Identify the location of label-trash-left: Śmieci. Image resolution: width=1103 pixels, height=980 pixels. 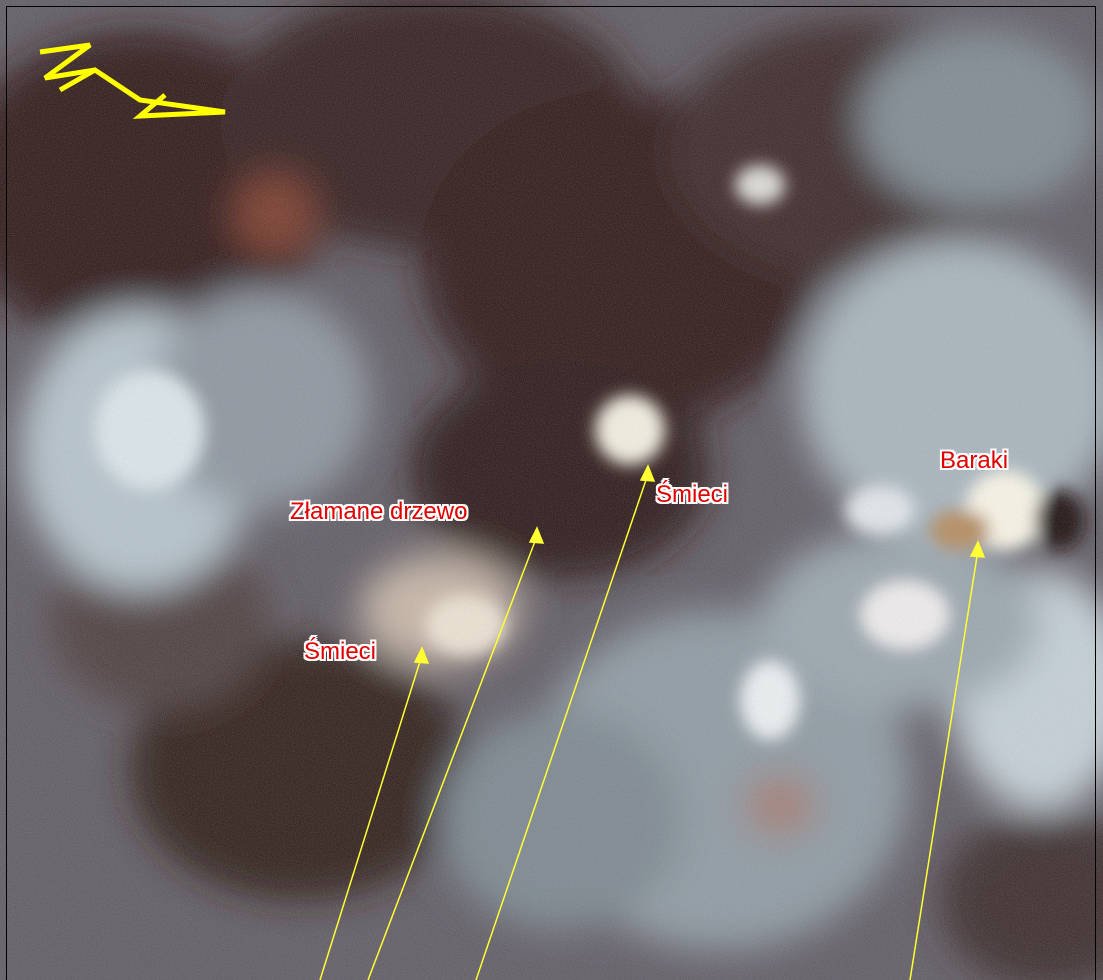
(340, 651).